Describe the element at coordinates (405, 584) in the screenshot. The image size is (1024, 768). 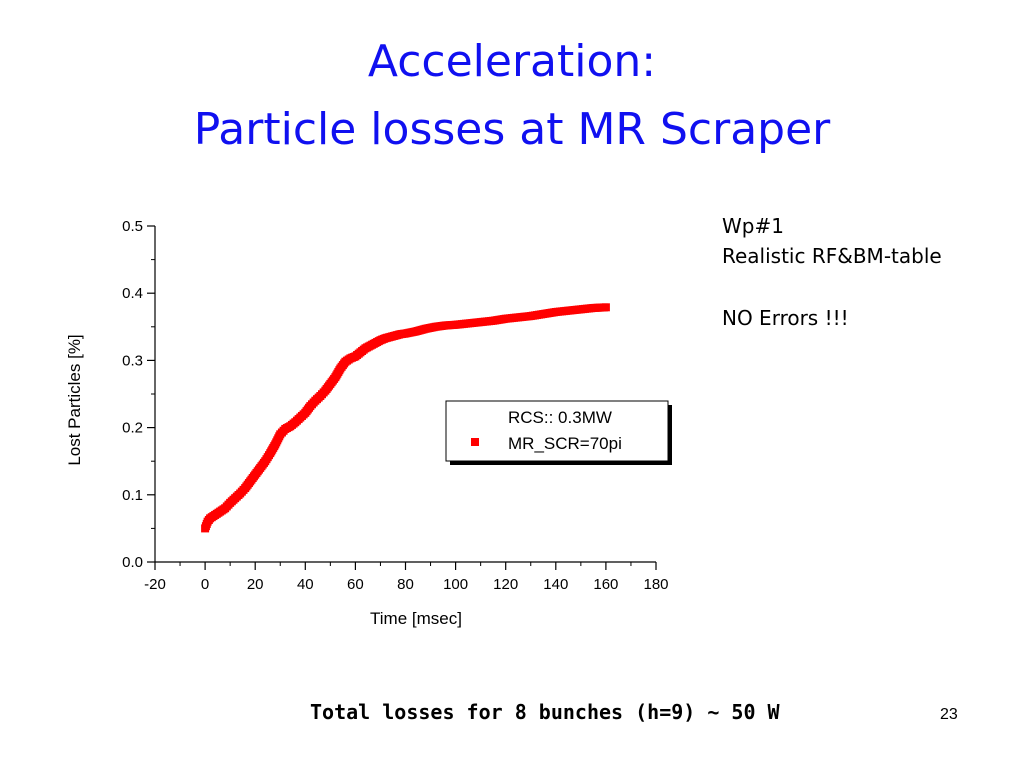
I see `x-tick-label: 80` at that location.